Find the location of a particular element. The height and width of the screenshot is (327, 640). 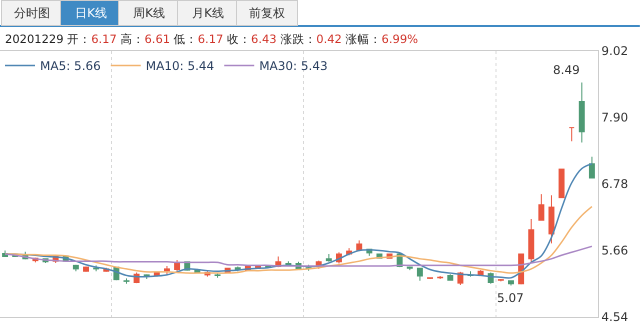

y-tick-label: 5.66 is located at coordinates (614, 251).